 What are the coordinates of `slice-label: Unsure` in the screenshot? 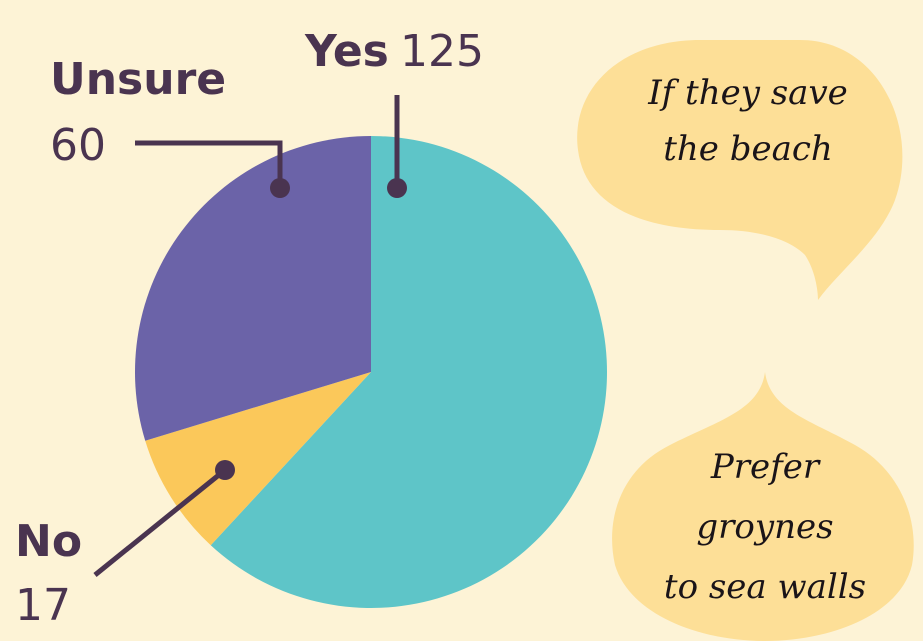 It's located at (138, 79).